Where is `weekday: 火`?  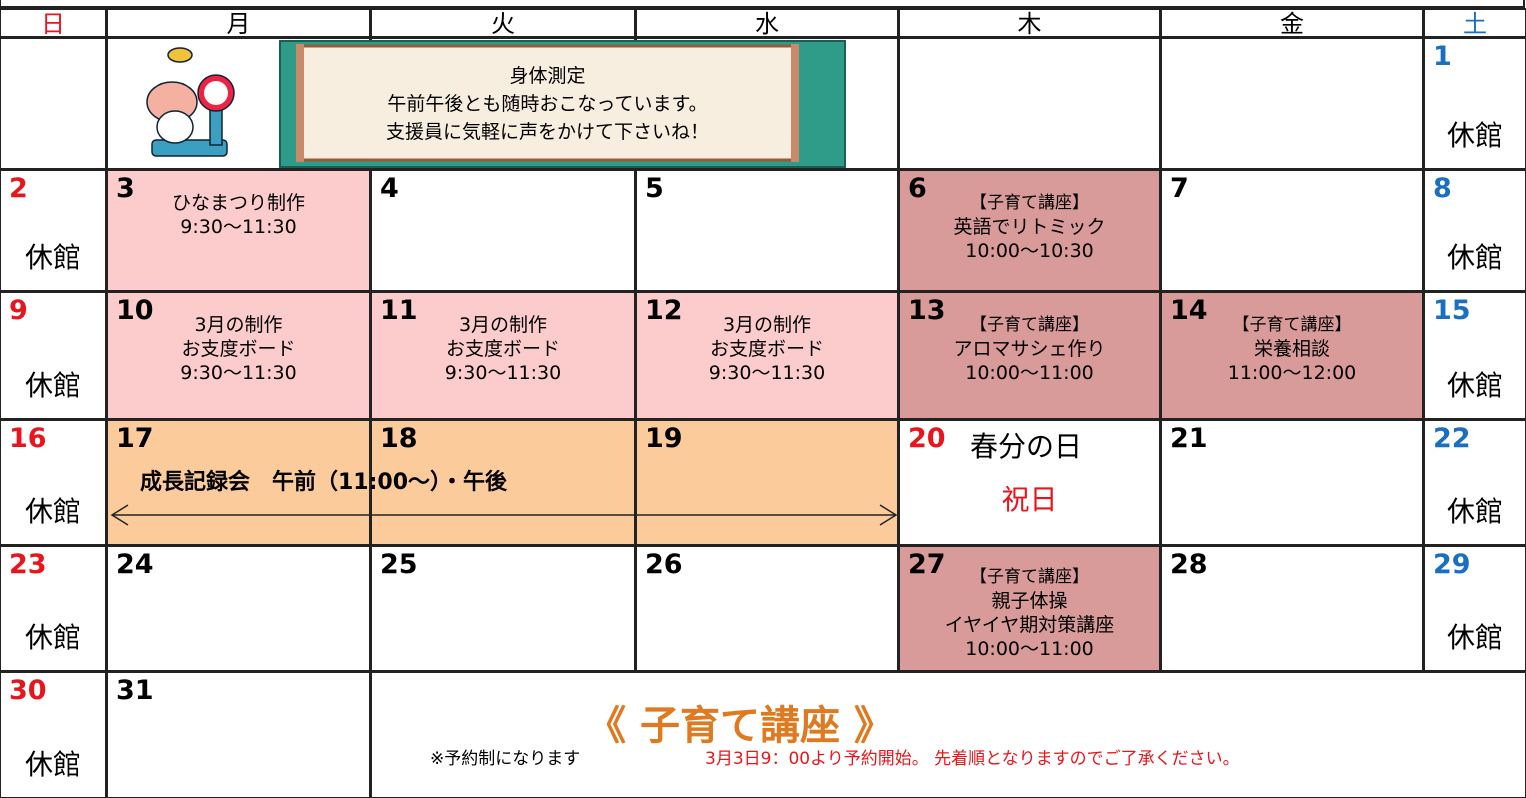 weekday: 火 is located at coordinates (503, 24).